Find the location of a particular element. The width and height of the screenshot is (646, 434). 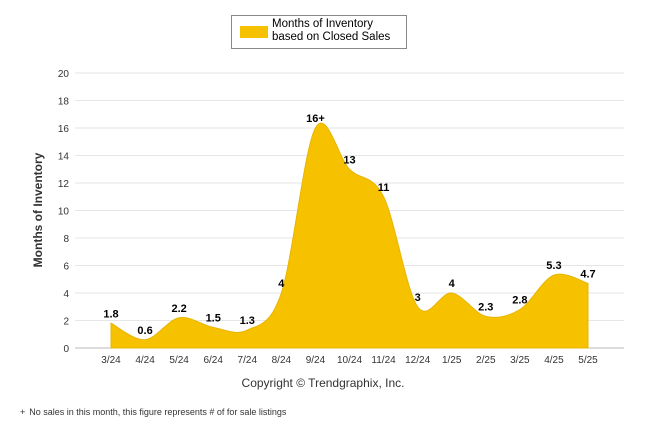

y-axis-label: Months of Inventory is located at coordinates (38, 209).